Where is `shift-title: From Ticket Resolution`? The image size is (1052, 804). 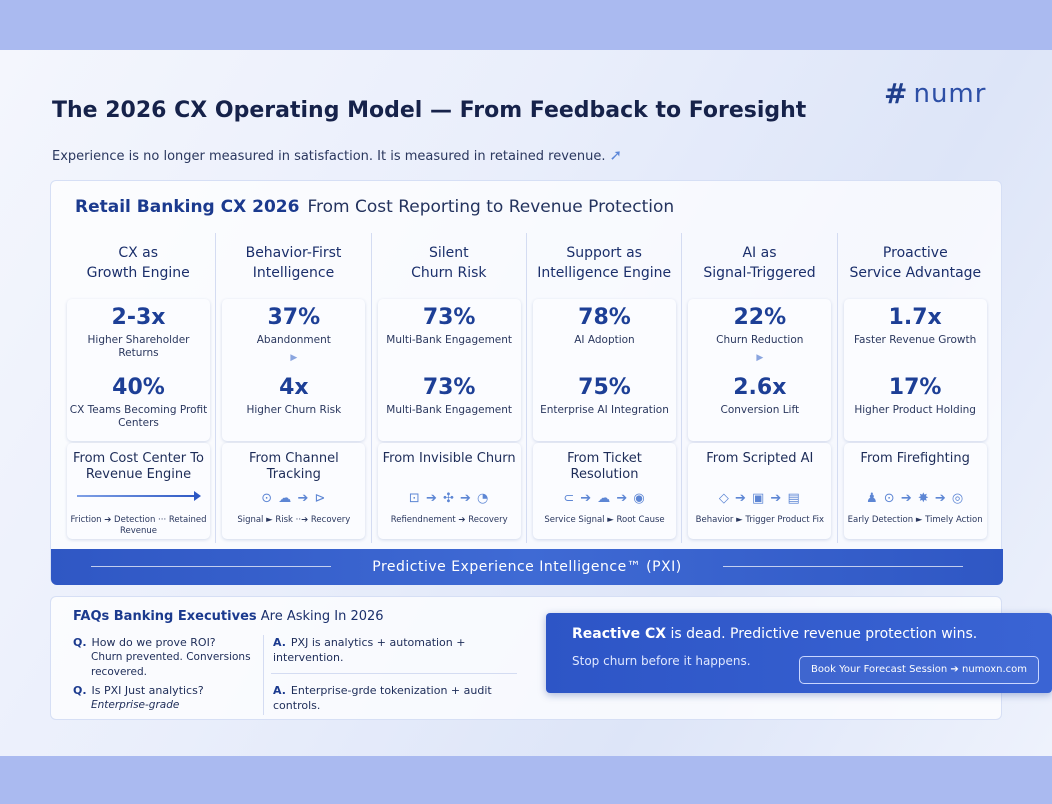 shift-title: From Ticket Resolution is located at coordinates (604, 466).